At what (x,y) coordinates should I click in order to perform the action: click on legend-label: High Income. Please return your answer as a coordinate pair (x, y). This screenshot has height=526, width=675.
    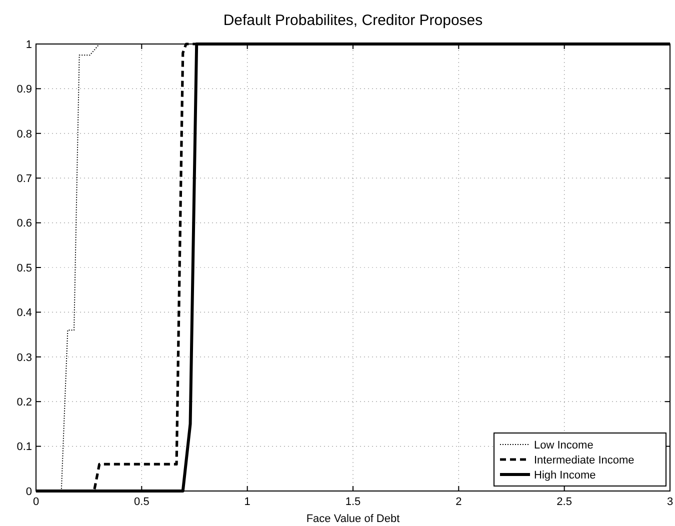
    Looking at the image, I should click on (565, 475).